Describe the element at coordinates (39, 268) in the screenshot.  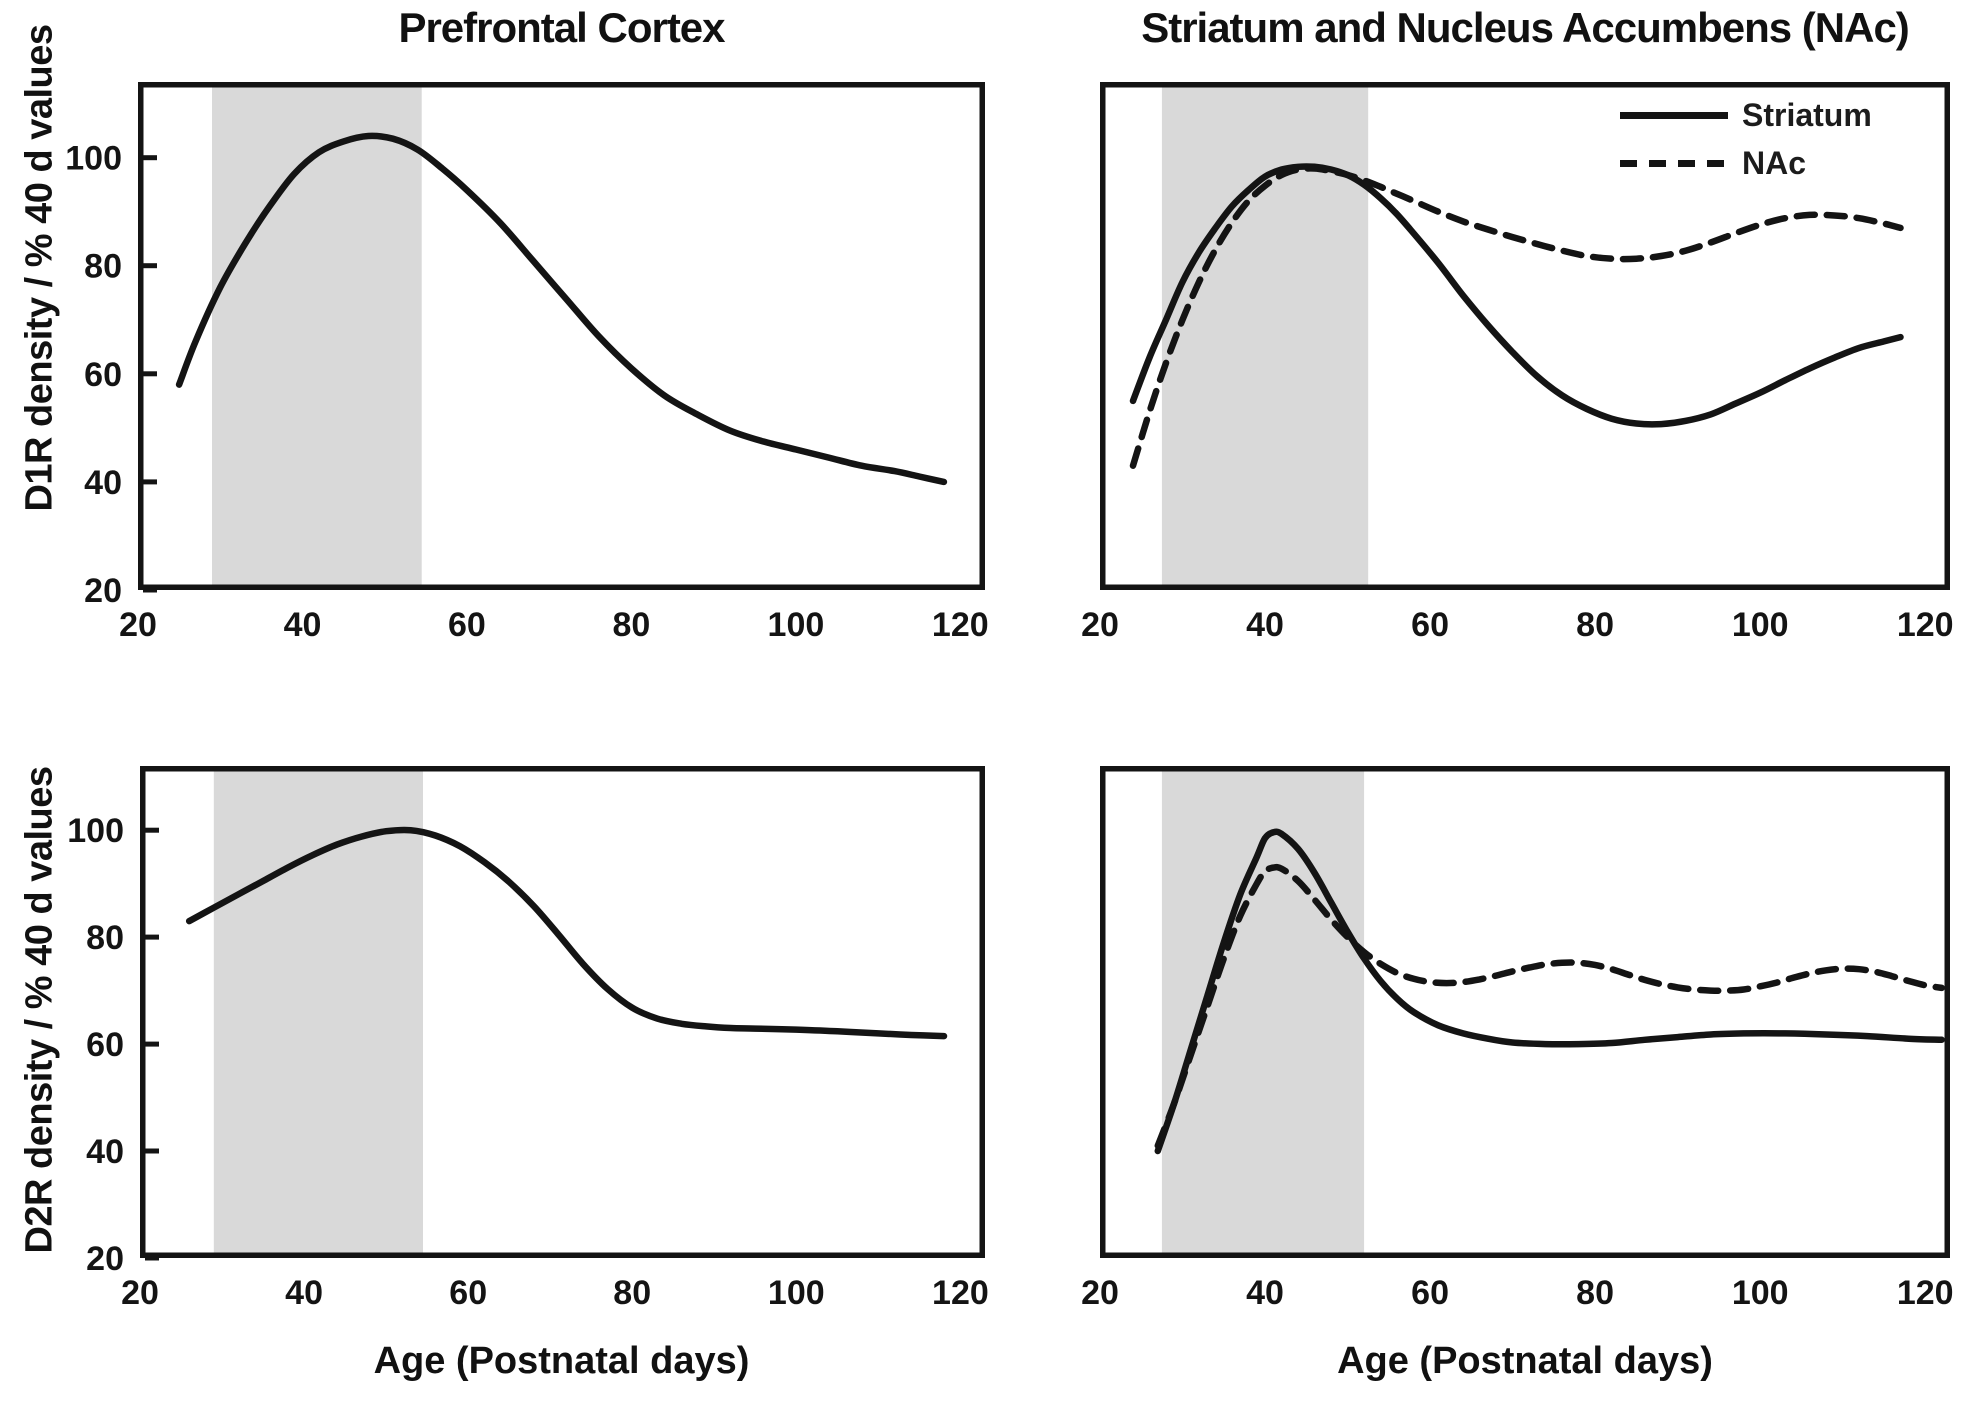
I see `y-axis-label-d1r: D1R density / % 40 d values` at that location.